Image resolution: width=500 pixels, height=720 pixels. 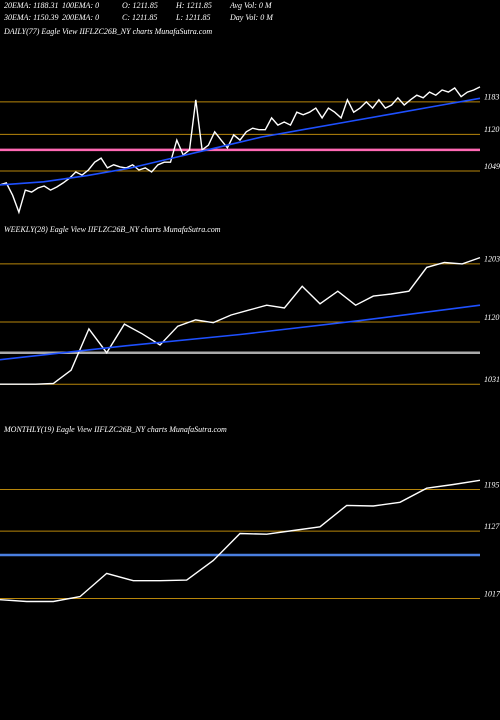 What do you see at coordinates (492, 259) in the screenshot?
I see `y-tick-label: 1203` at bounding box center [492, 259].